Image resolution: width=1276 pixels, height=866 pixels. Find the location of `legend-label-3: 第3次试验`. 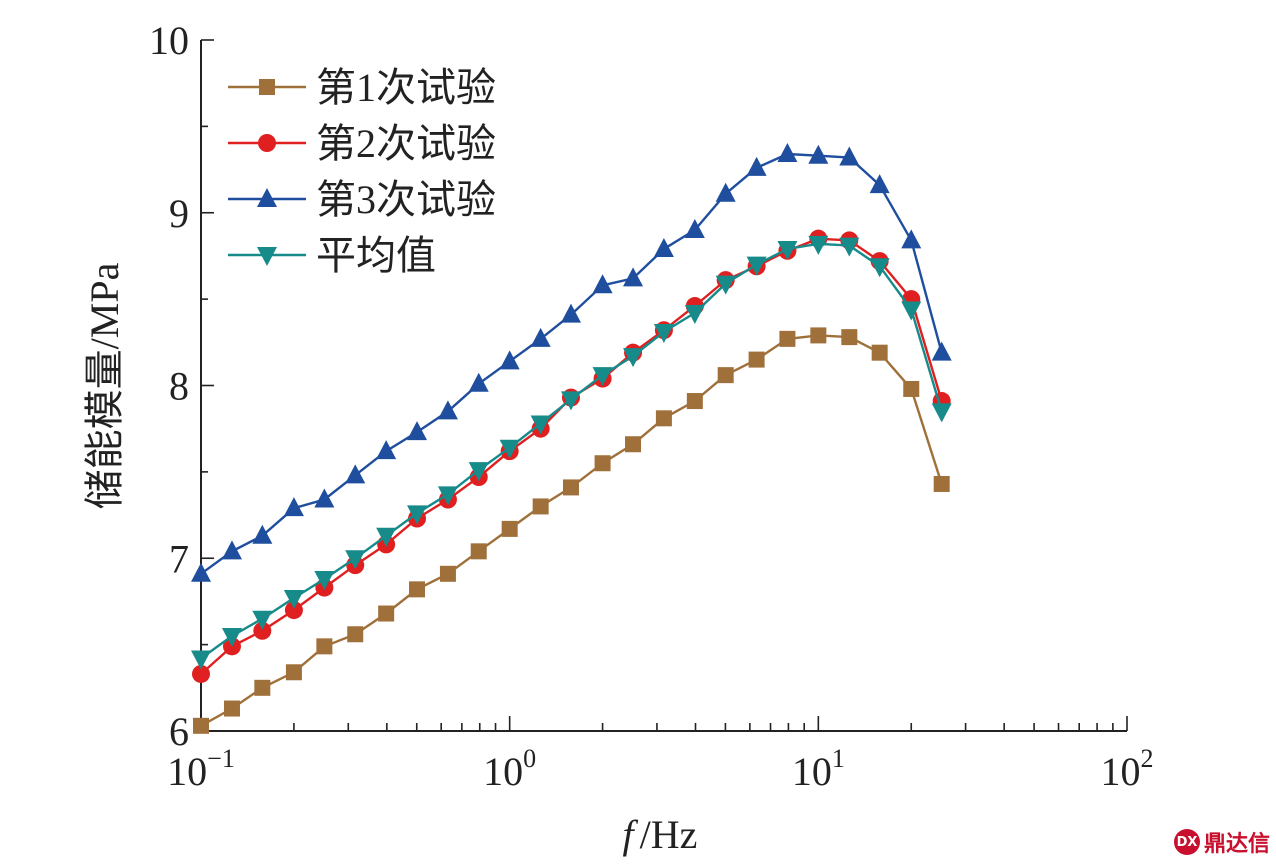

legend-label-3: 第3次试验 is located at coordinates (406, 199).